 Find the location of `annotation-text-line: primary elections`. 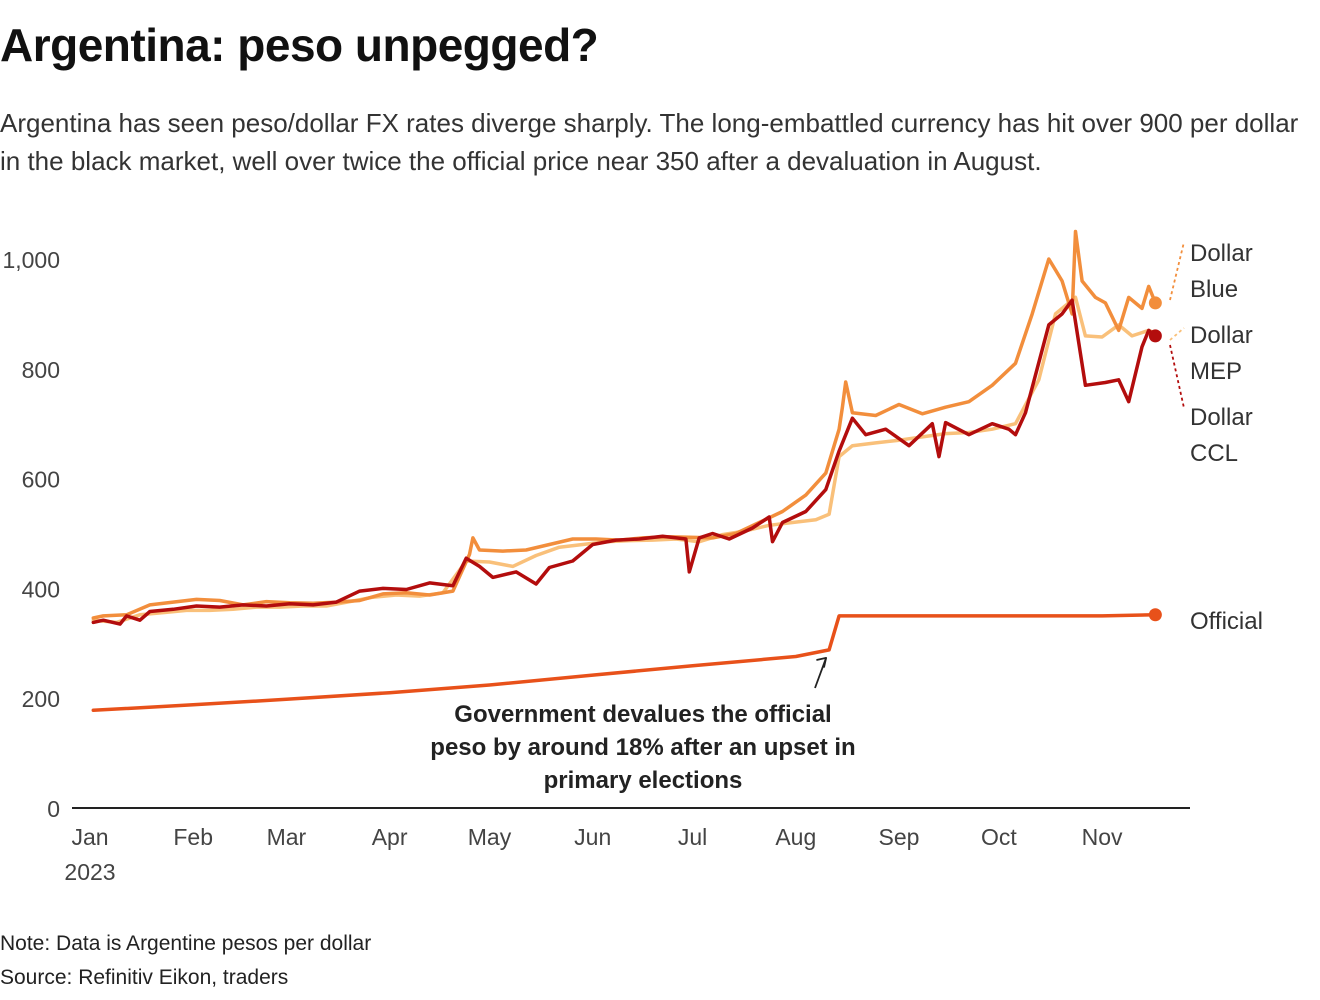

annotation-text-line: primary elections is located at coordinates (643, 780).